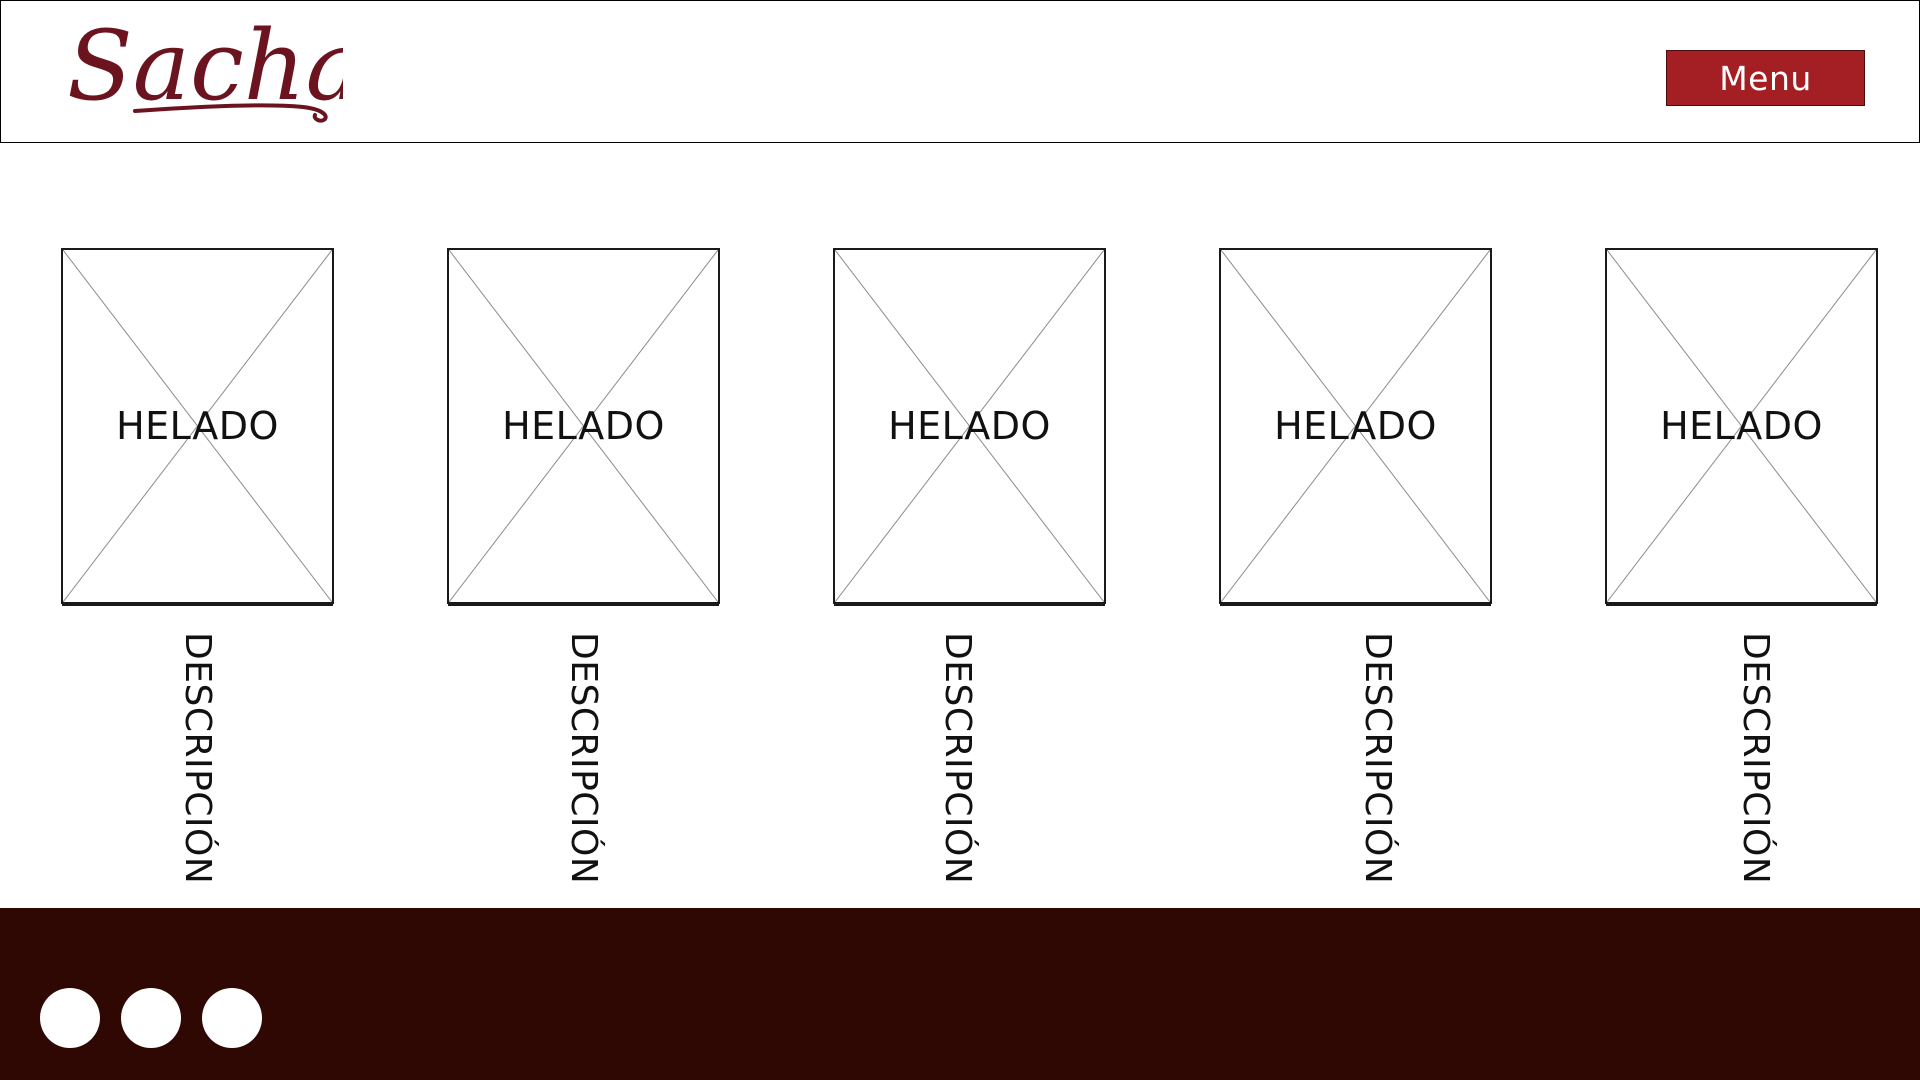 The image size is (1920, 1080). What do you see at coordinates (960, 71) in the screenshot?
I see `header: Sacha Menu` at bounding box center [960, 71].